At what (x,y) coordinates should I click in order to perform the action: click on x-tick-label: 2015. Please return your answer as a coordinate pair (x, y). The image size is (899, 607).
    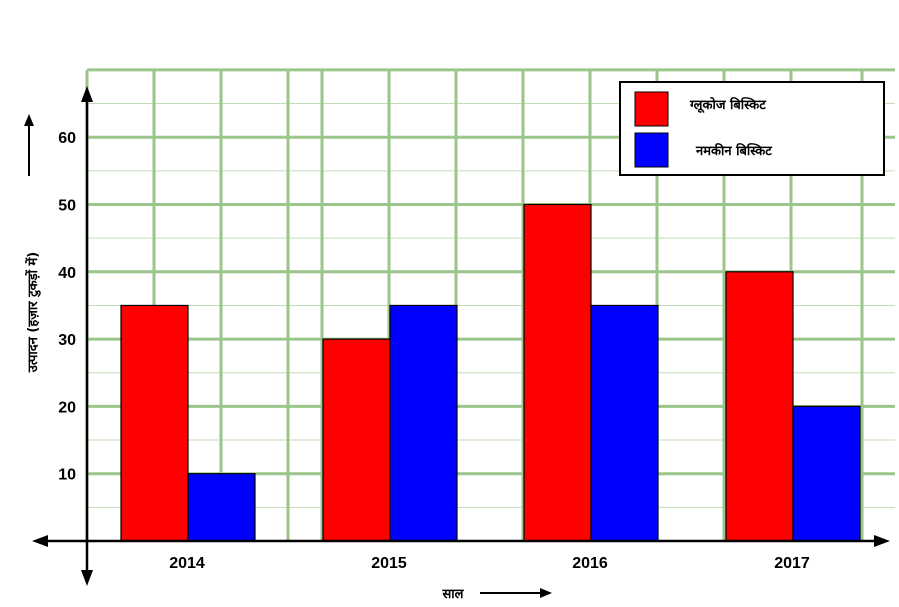
    Looking at the image, I should click on (389, 563).